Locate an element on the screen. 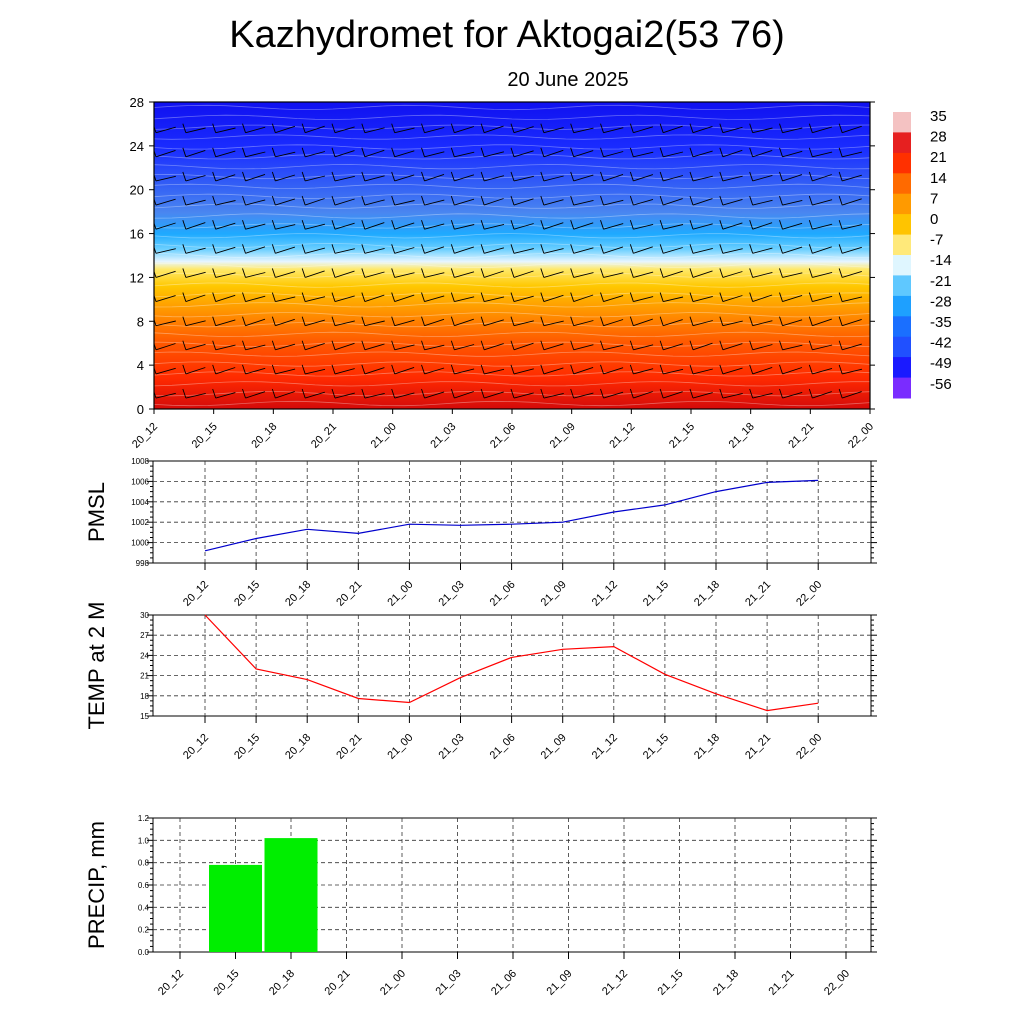 Image resolution: width=1024 pixels, height=1024 pixels. x-tick-label: 21_03 is located at coordinates (452, 747).